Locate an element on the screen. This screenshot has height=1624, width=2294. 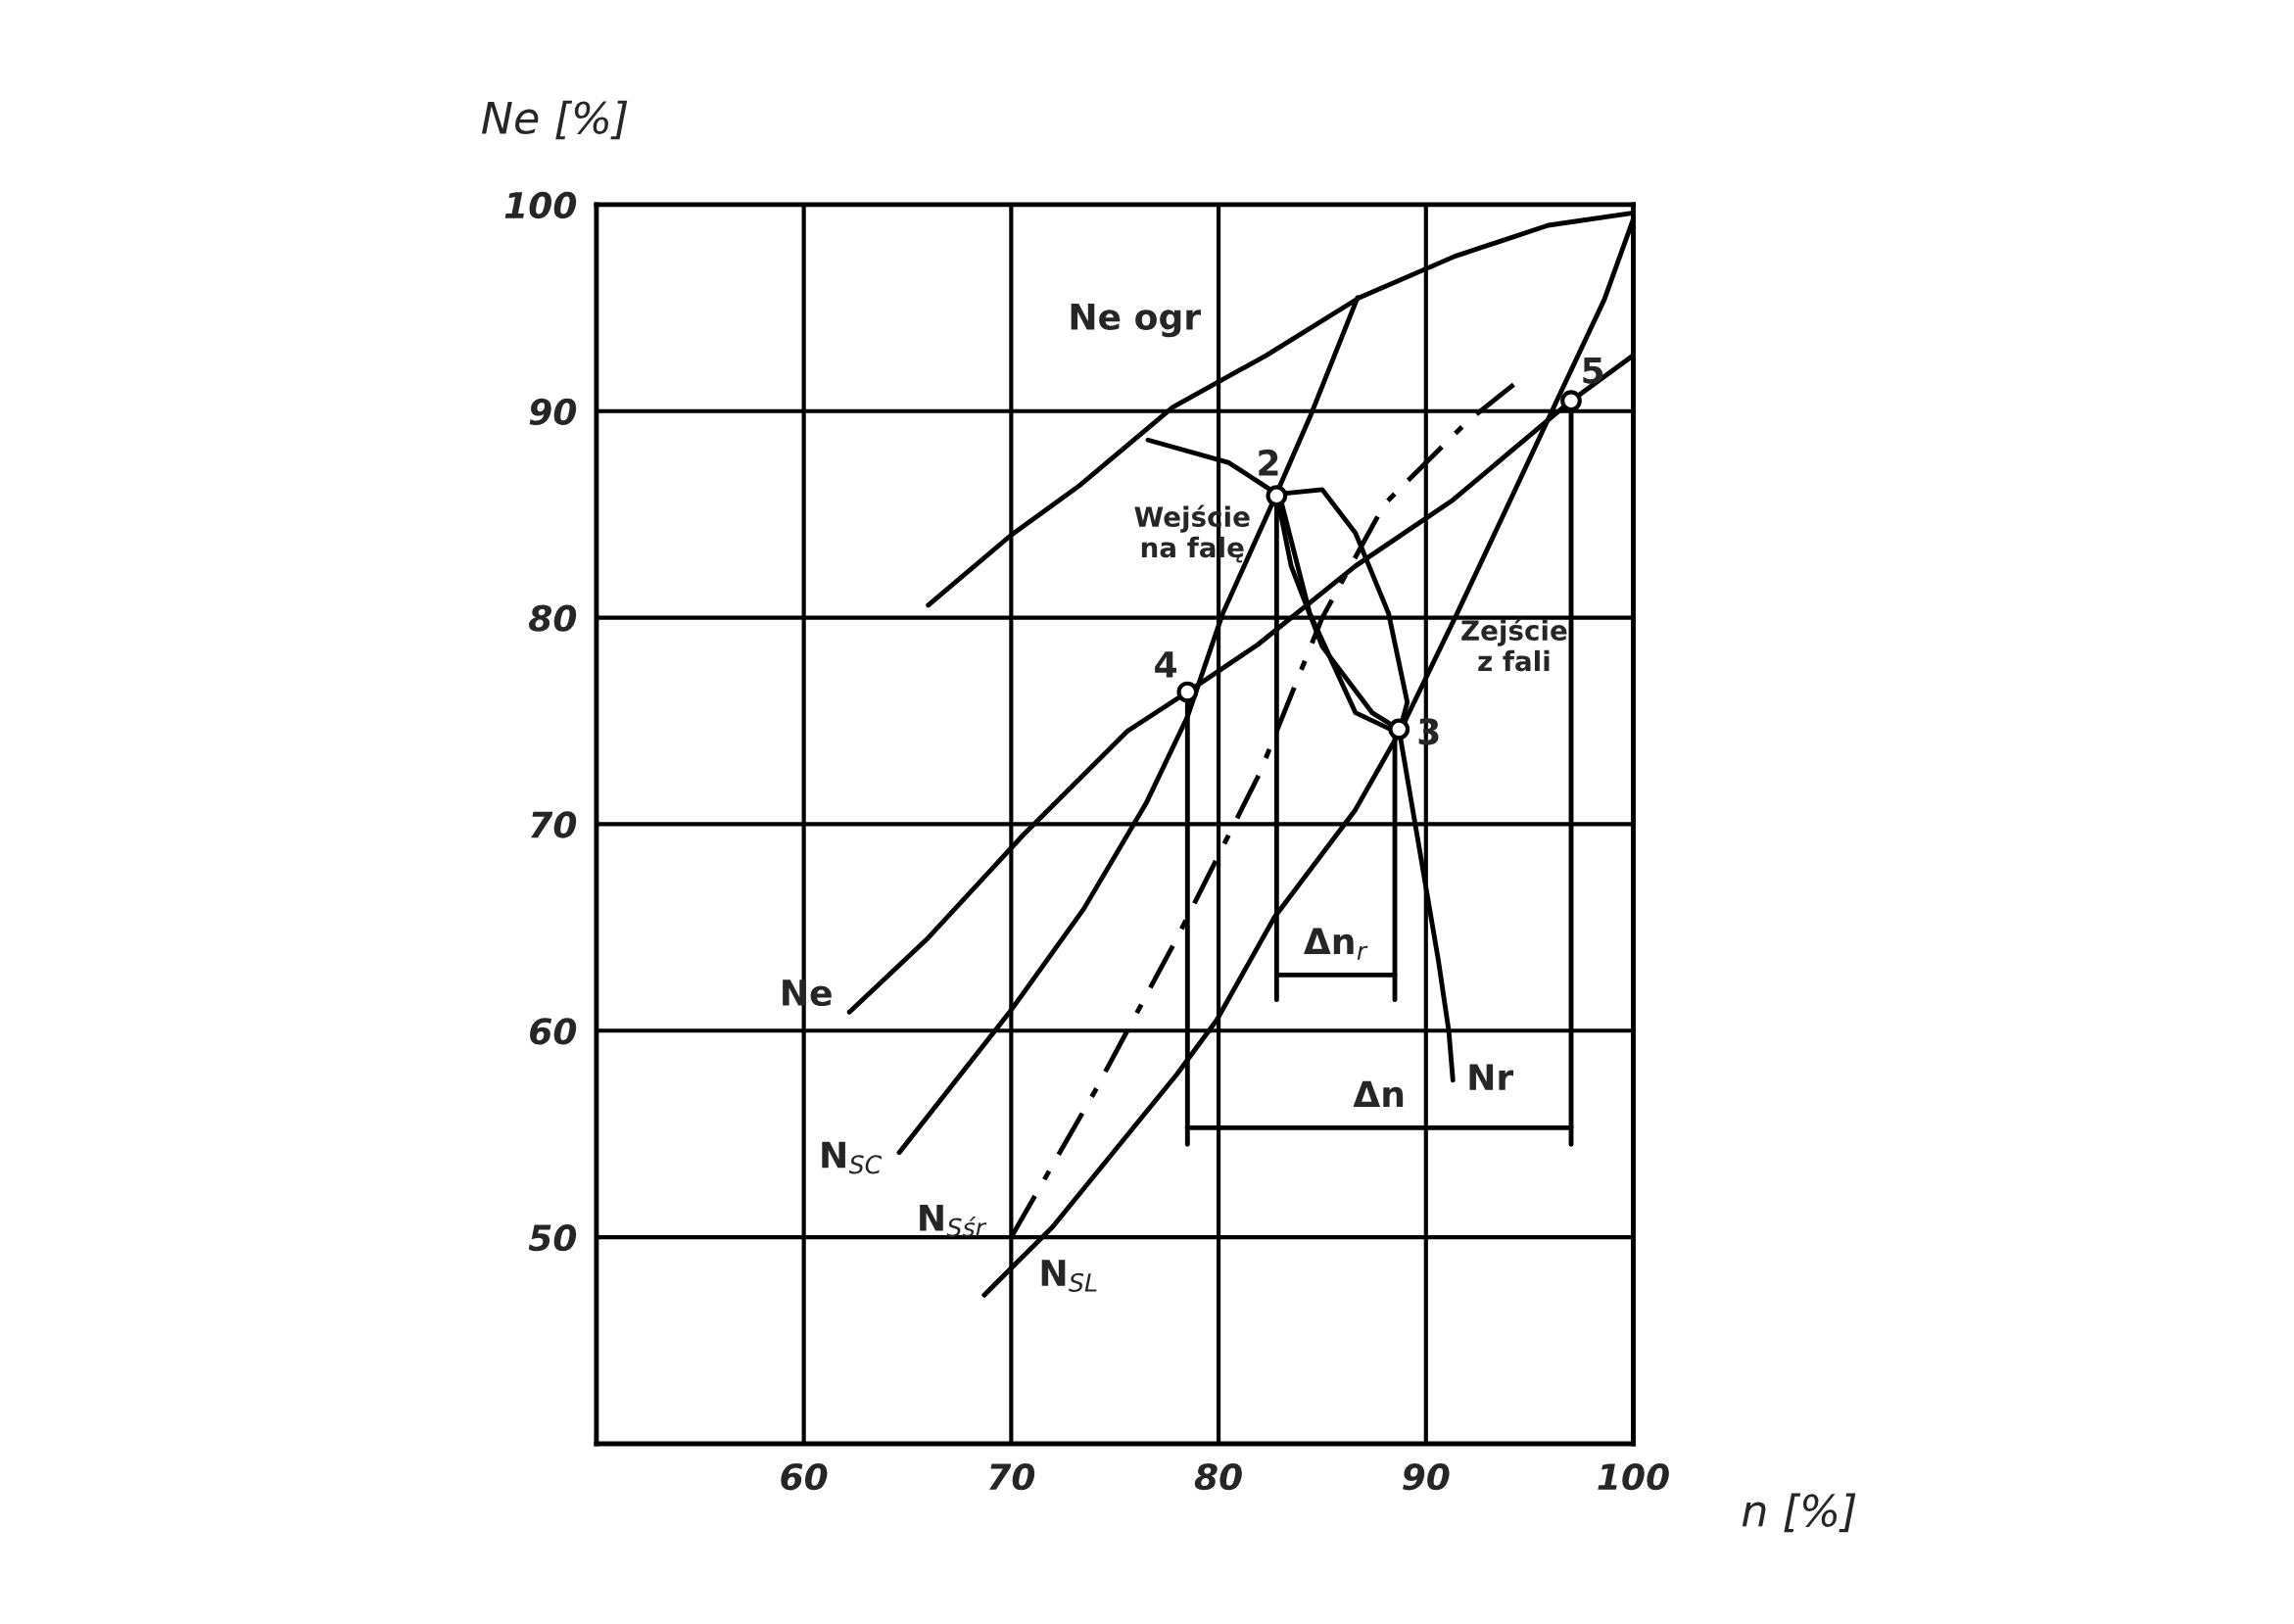
y-tick-label: 60 is located at coordinates (554, 1031).